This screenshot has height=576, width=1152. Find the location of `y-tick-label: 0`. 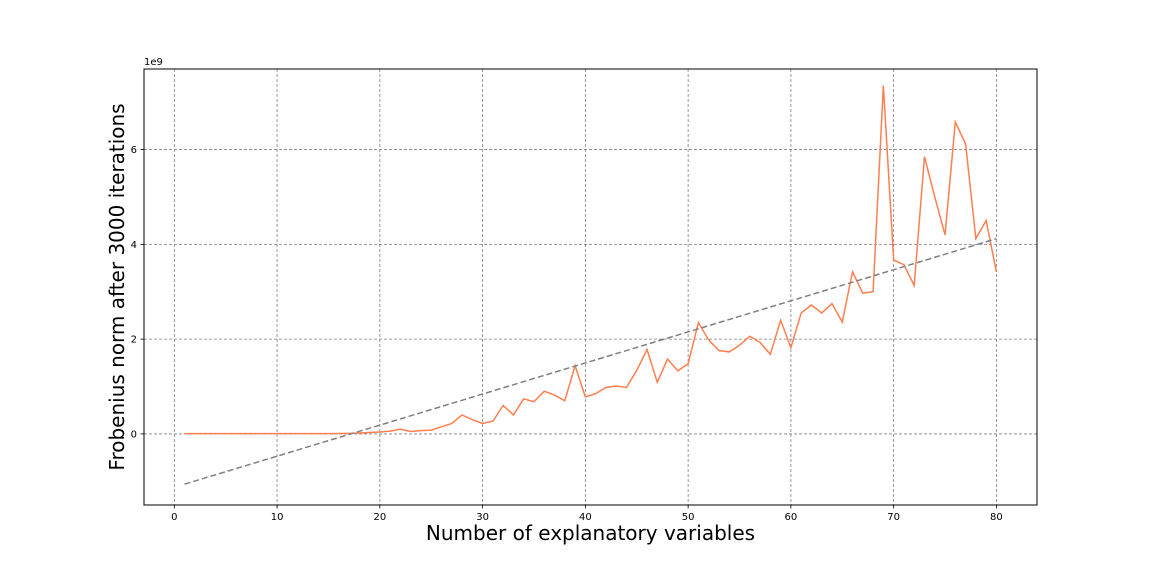

y-tick-label: 0 is located at coordinates (134, 434).